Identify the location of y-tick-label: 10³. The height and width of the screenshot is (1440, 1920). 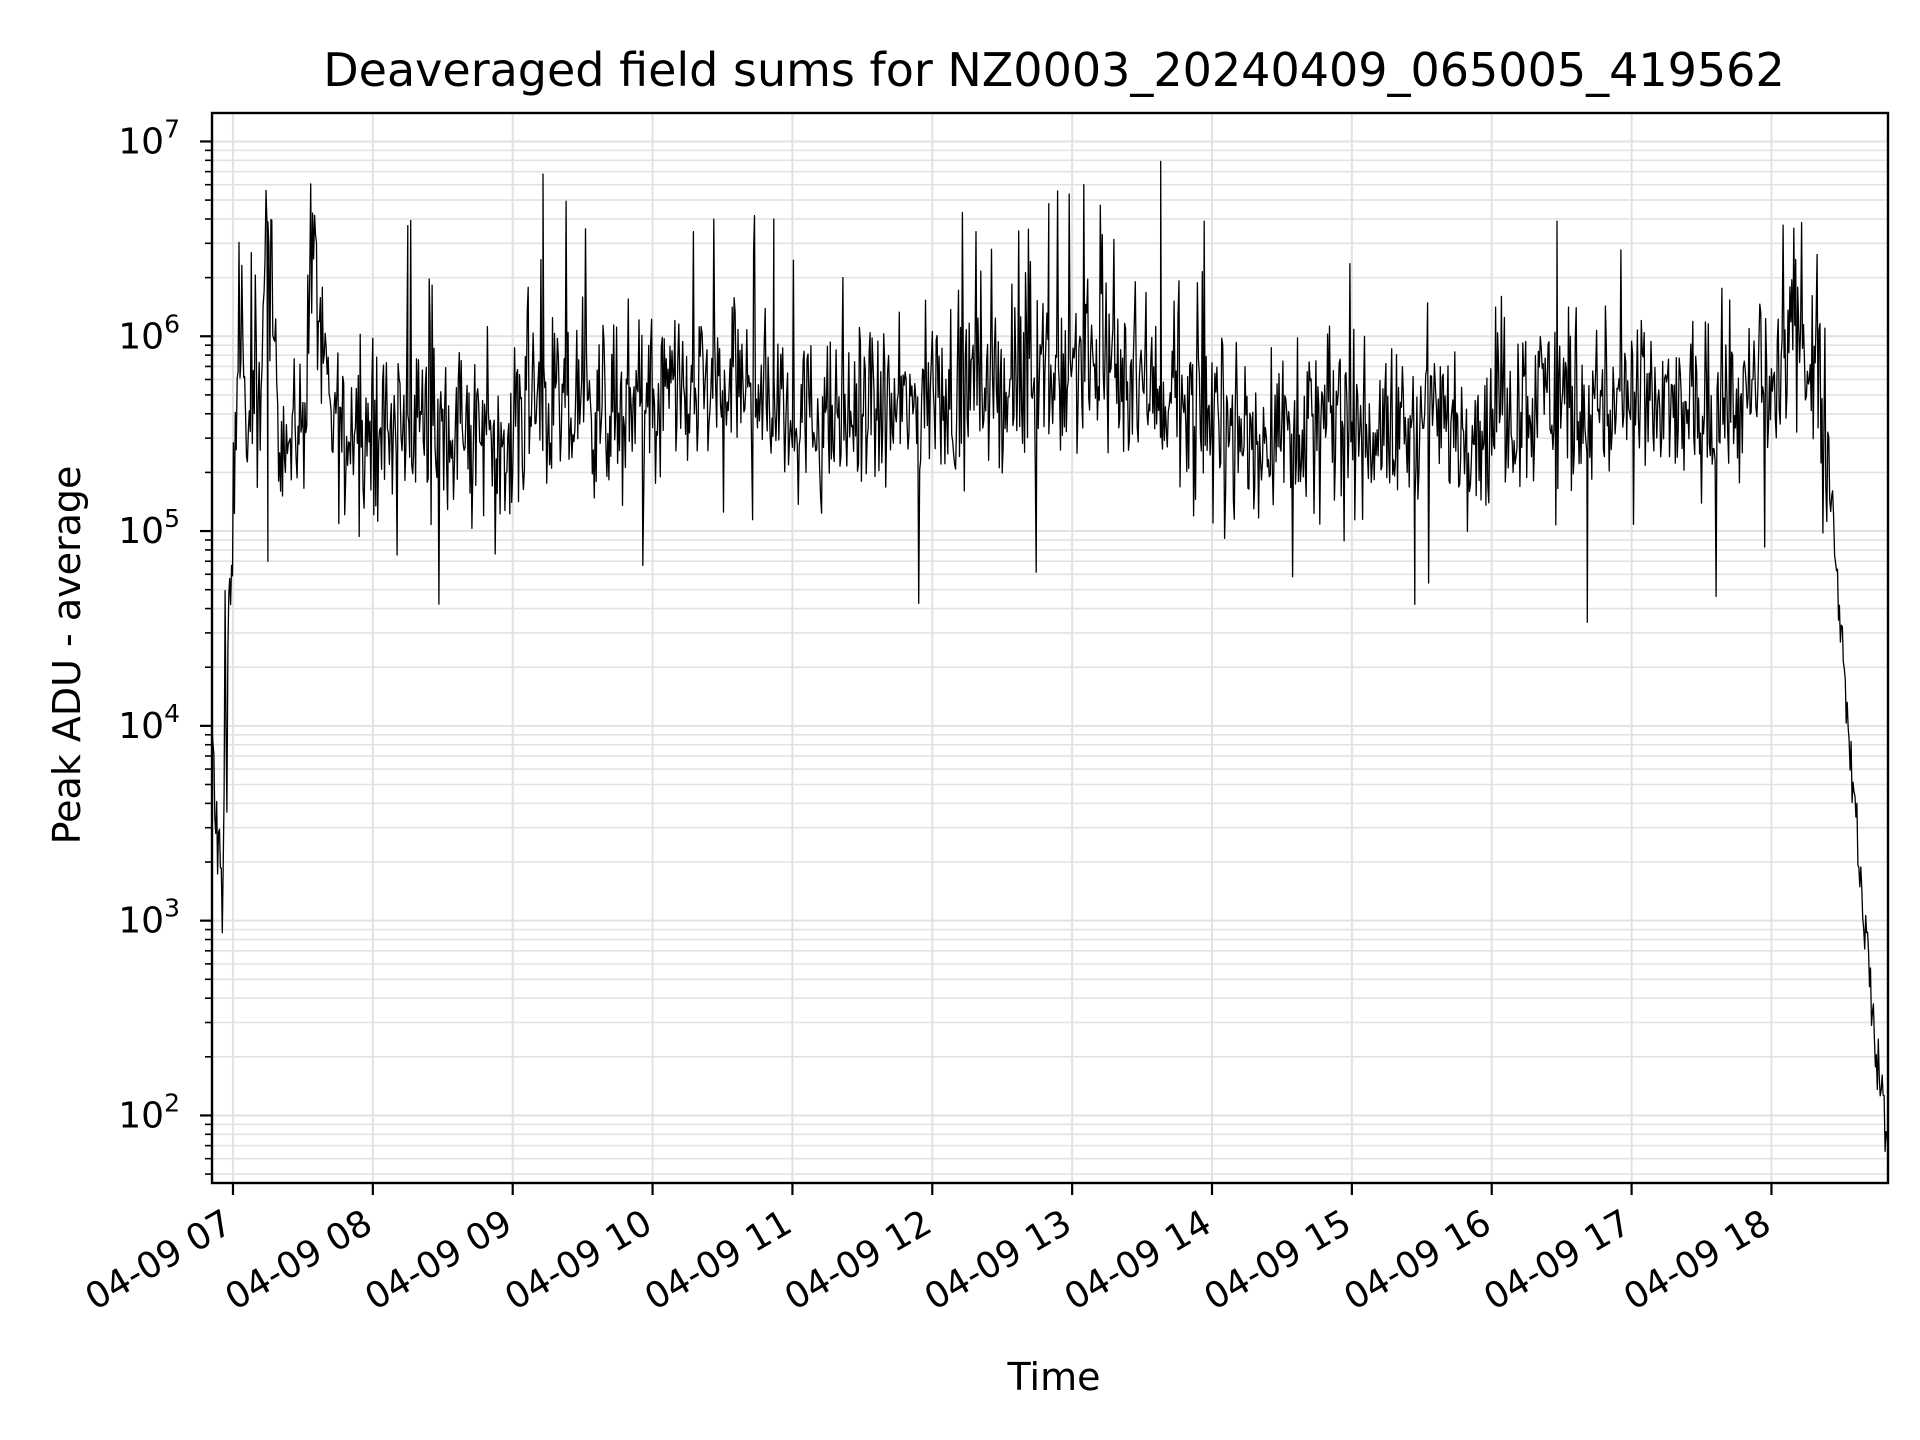
(149, 918).